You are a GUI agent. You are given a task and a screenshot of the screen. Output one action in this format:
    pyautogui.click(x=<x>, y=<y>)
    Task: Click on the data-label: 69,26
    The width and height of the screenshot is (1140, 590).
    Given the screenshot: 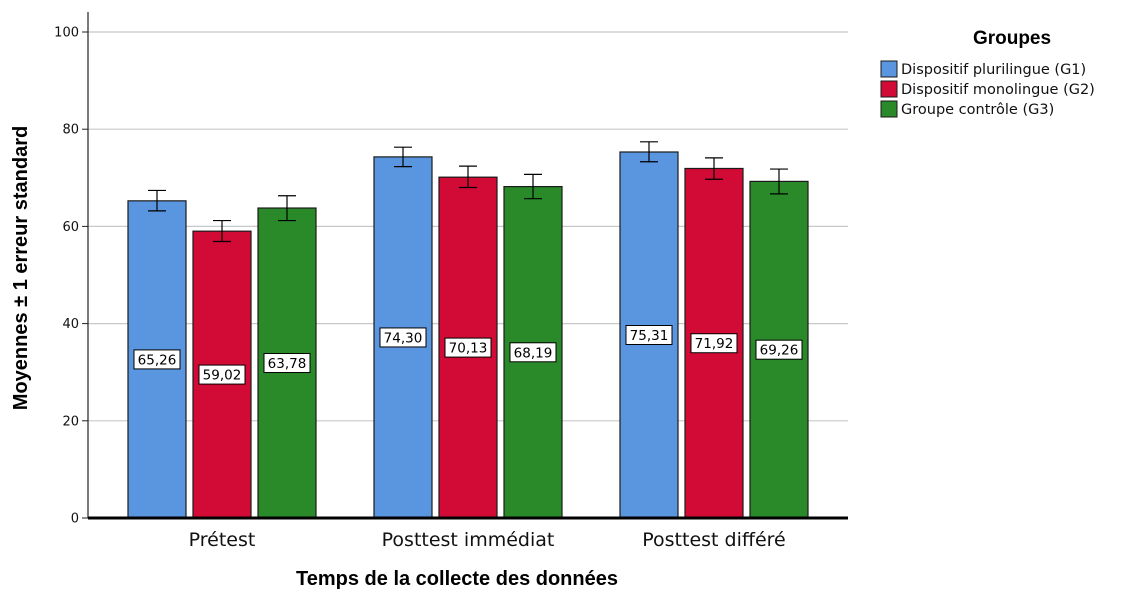 What is the action you would take?
    pyautogui.click(x=779, y=351)
    